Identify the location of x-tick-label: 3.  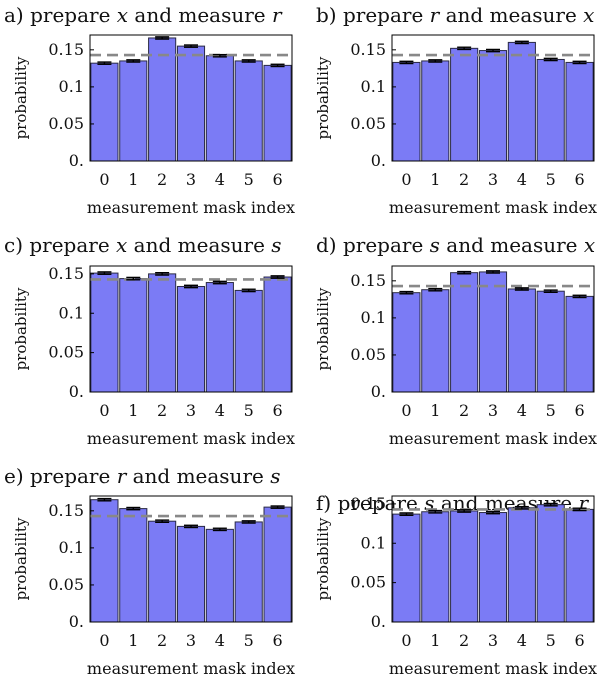
(493, 179).